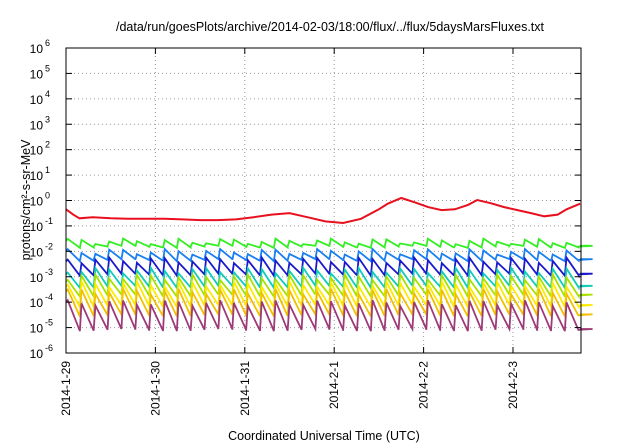  What do you see at coordinates (424, 385) in the screenshot?
I see `x-tick-label: 2014-2-2` at bounding box center [424, 385].